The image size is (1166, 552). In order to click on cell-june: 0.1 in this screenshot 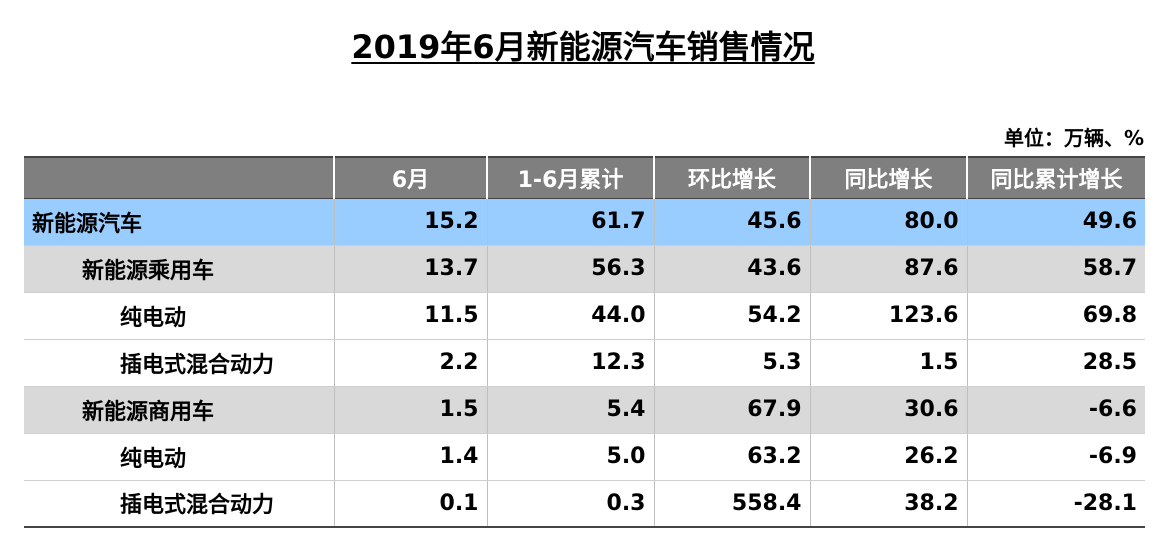, I will do `click(411, 504)`.